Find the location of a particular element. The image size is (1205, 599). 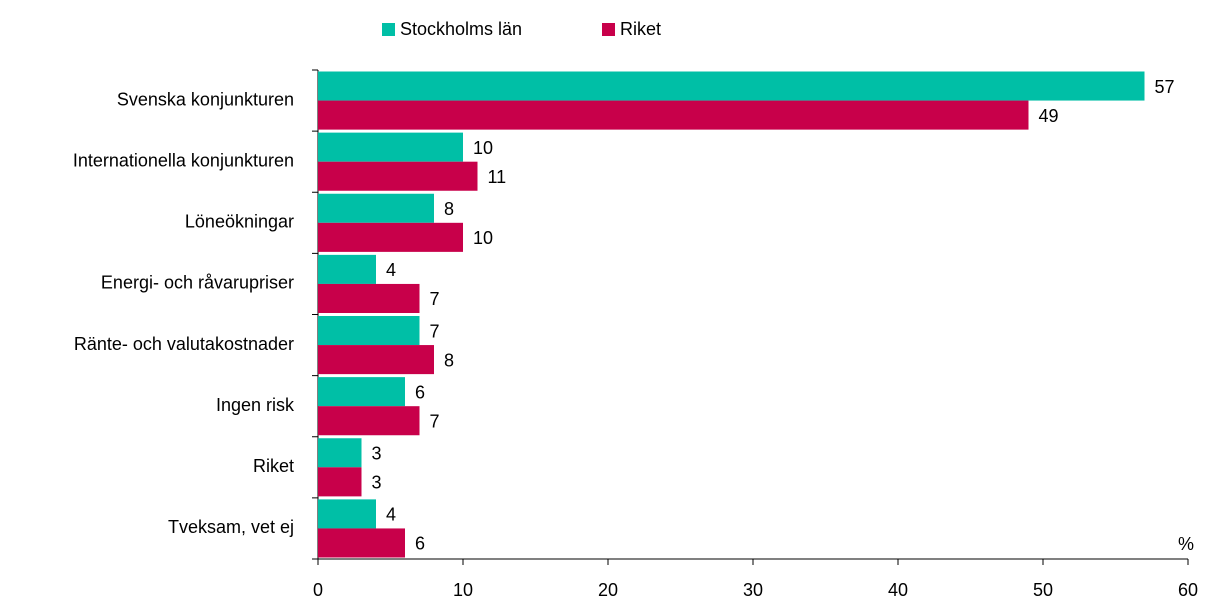

y-tick-label: Internationella konjunkturen is located at coordinates (183, 160).